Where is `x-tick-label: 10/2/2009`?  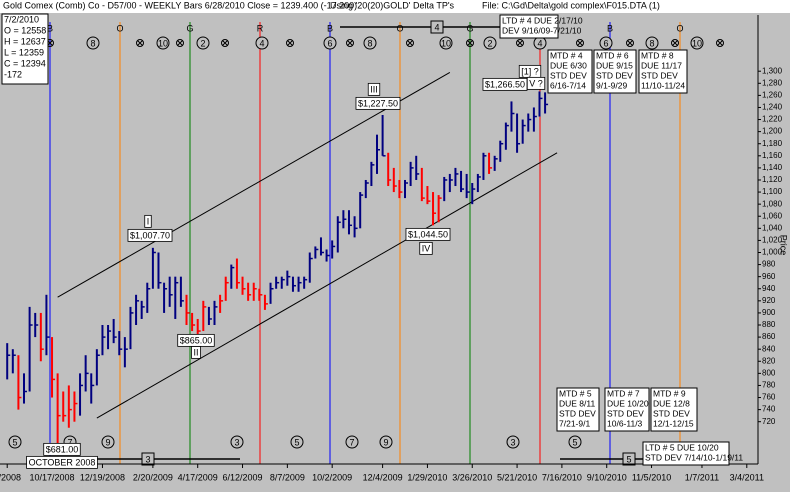
x-tick-label: 10/2/2009 is located at coordinates (332, 477).